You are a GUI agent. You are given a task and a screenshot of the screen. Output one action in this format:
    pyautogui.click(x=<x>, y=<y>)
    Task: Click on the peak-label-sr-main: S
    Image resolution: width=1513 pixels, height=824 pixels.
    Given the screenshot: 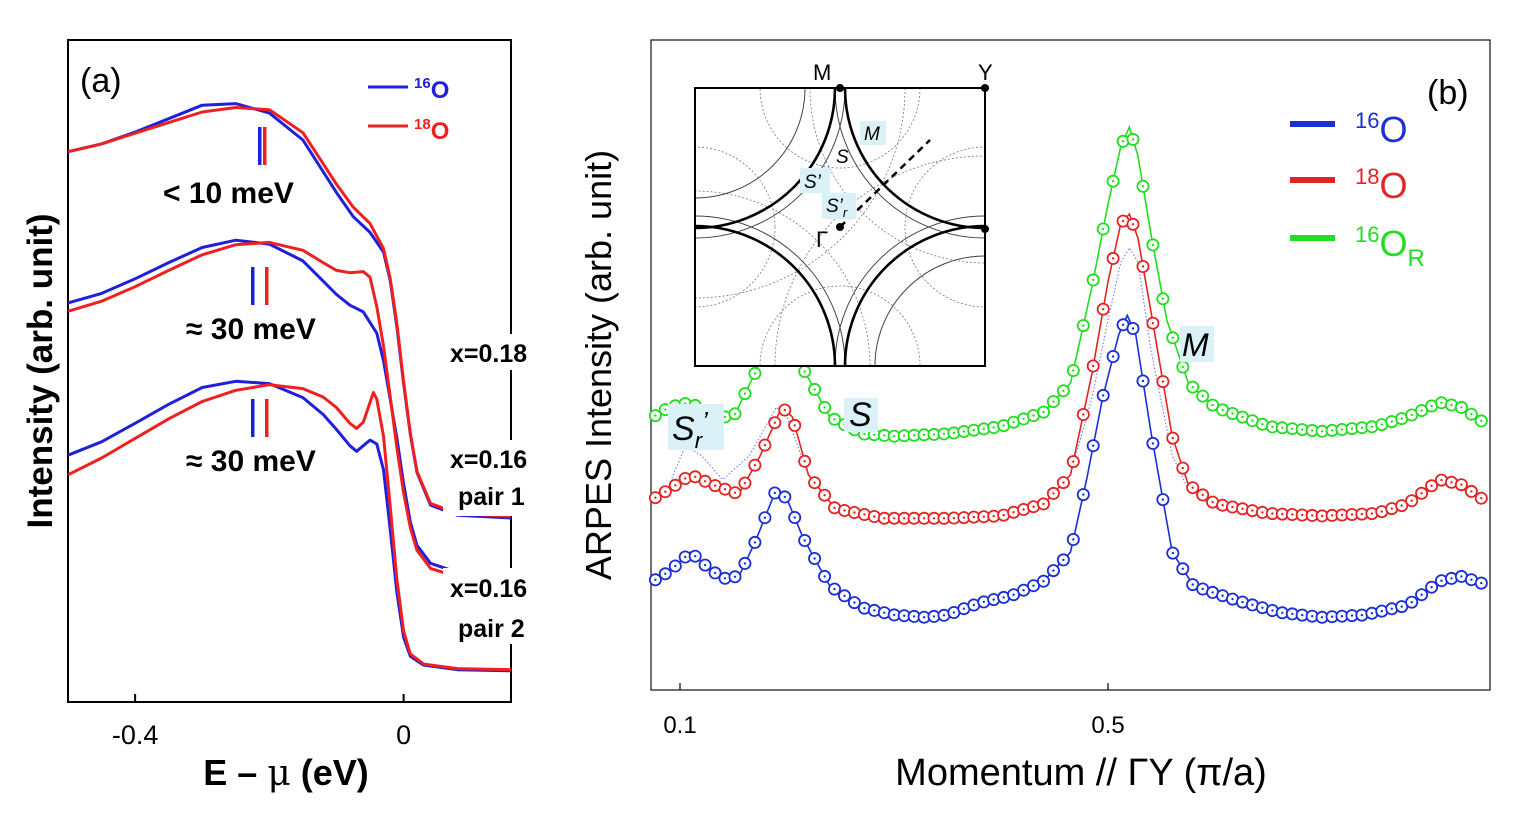 What is the action you would take?
    pyautogui.click(x=683, y=429)
    